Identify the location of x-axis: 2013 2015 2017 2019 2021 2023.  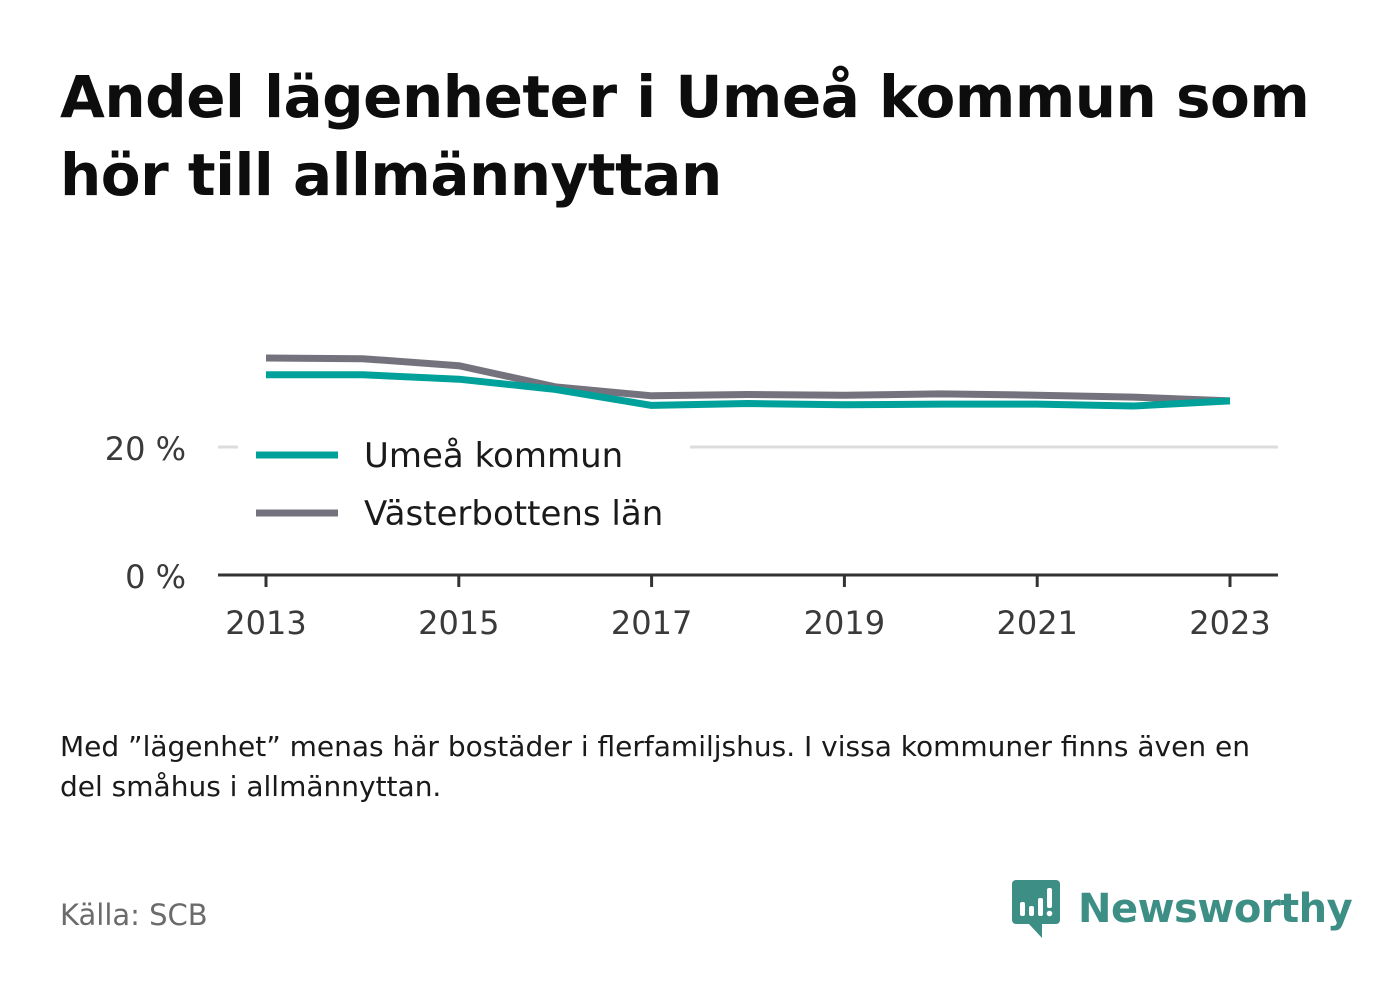
(748, 607).